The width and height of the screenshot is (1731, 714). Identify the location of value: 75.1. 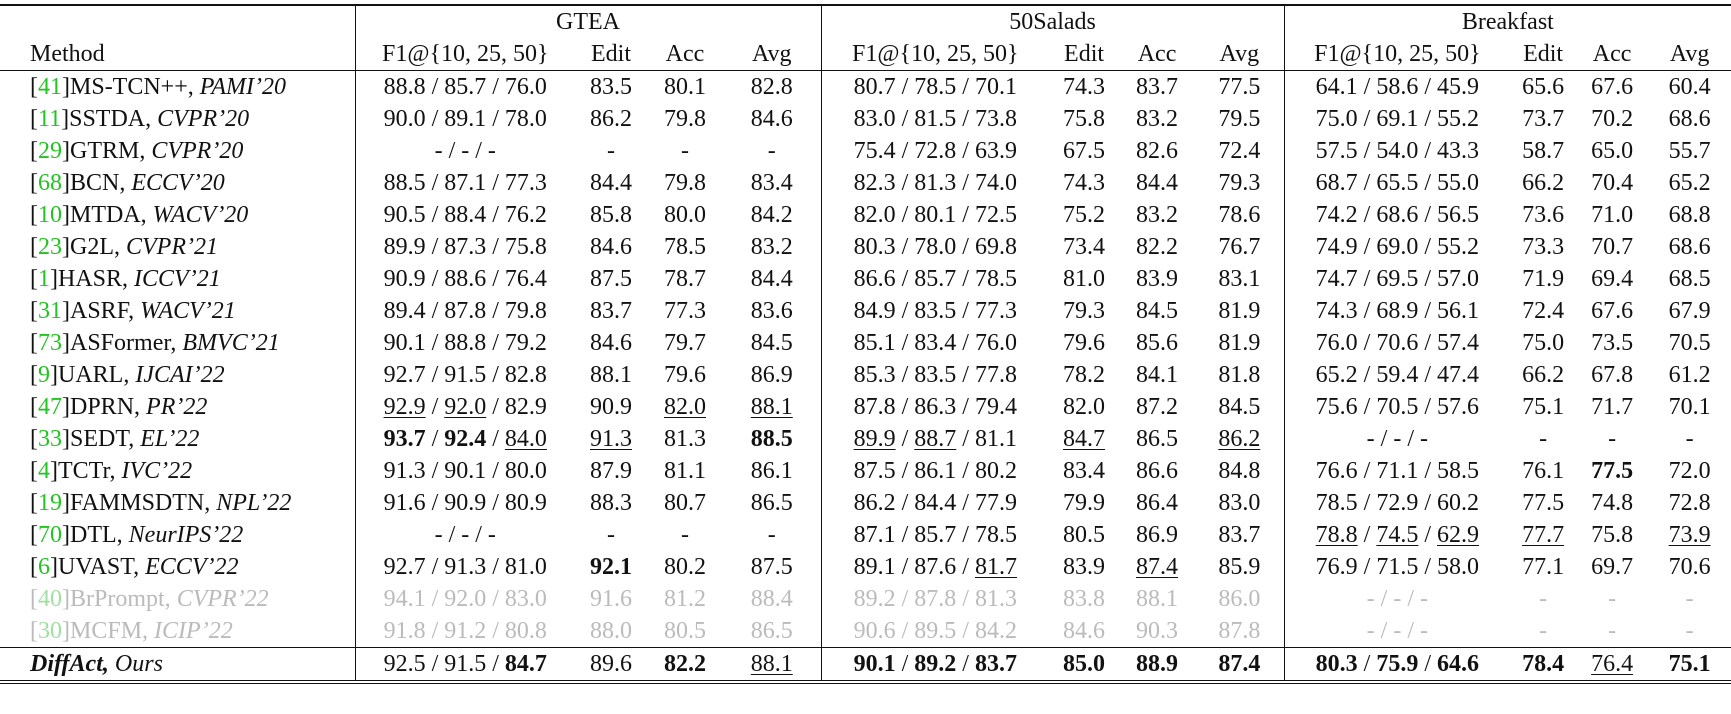
(1543, 407).